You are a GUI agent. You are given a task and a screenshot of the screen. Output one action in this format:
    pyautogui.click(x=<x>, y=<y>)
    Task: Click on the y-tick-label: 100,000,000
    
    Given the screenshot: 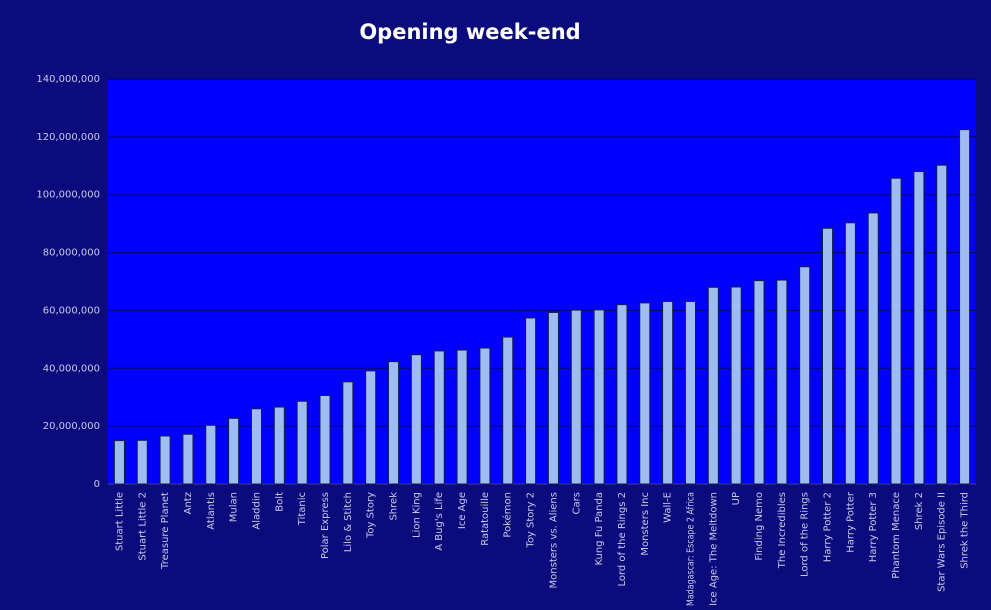 What is the action you would take?
    pyautogui.click(x=68, y=195)
    